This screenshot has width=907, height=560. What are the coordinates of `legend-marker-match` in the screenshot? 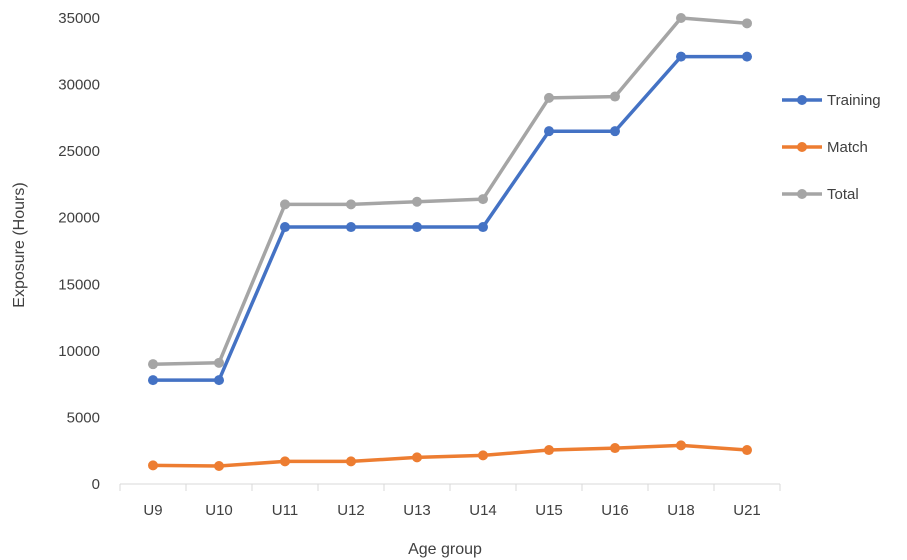 It's located at (802, 147).